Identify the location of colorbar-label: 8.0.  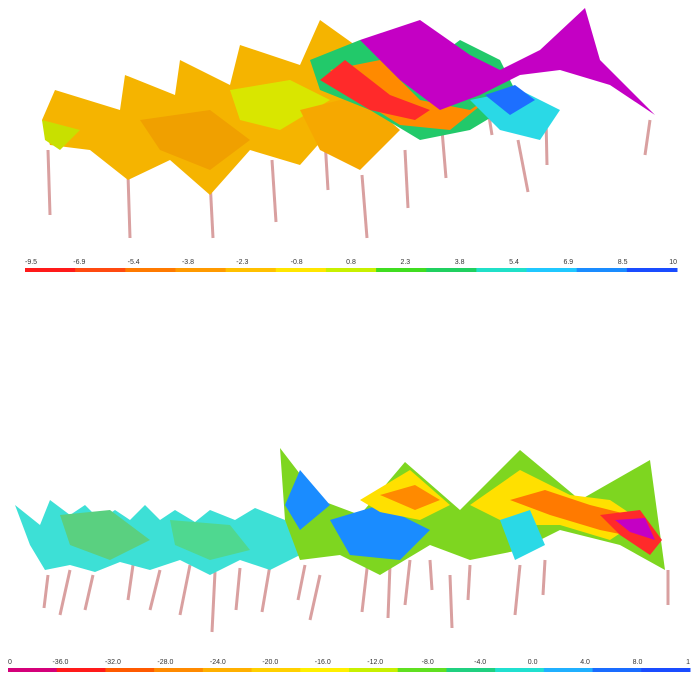
(638, 662).